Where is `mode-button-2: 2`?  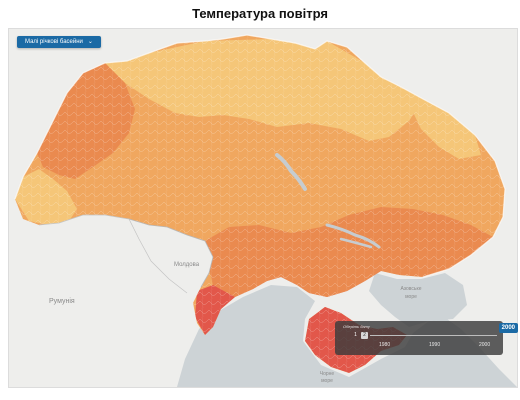 mode-button-2: 2 is located at coordinates (364, 335).